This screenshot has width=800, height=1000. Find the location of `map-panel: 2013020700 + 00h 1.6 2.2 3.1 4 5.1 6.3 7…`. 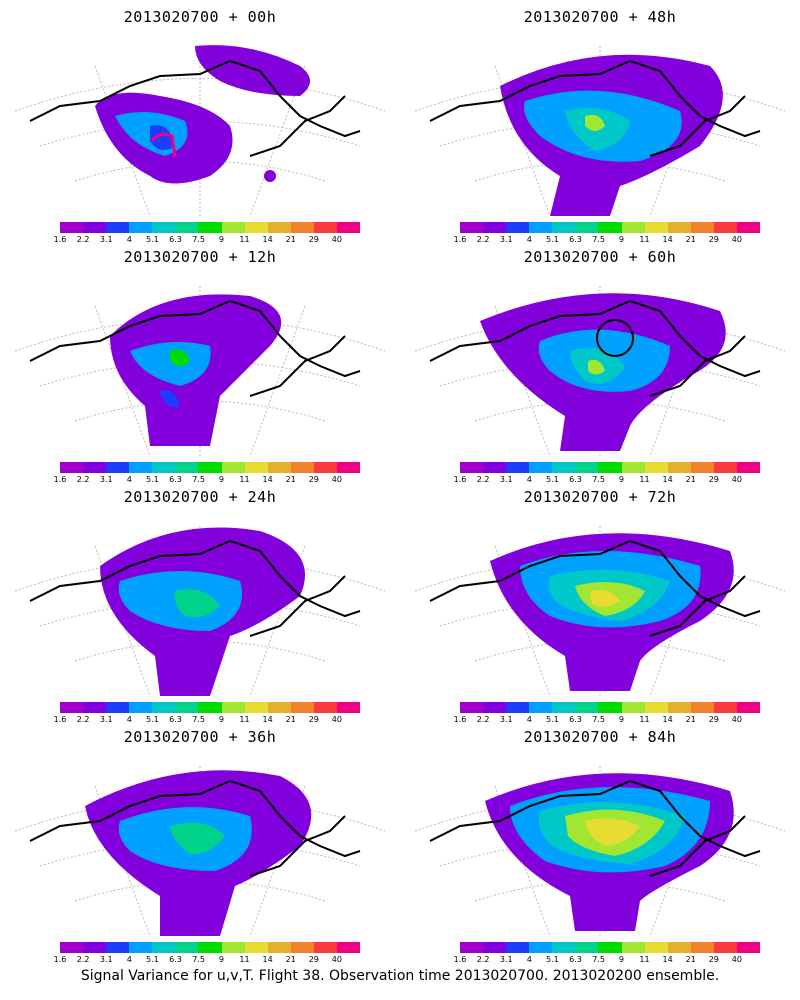

map-panel: 2013020700 + 00h 1.6 2.2 3.1 4 5.1 6.3 7… is located at coordinates (200, 122).